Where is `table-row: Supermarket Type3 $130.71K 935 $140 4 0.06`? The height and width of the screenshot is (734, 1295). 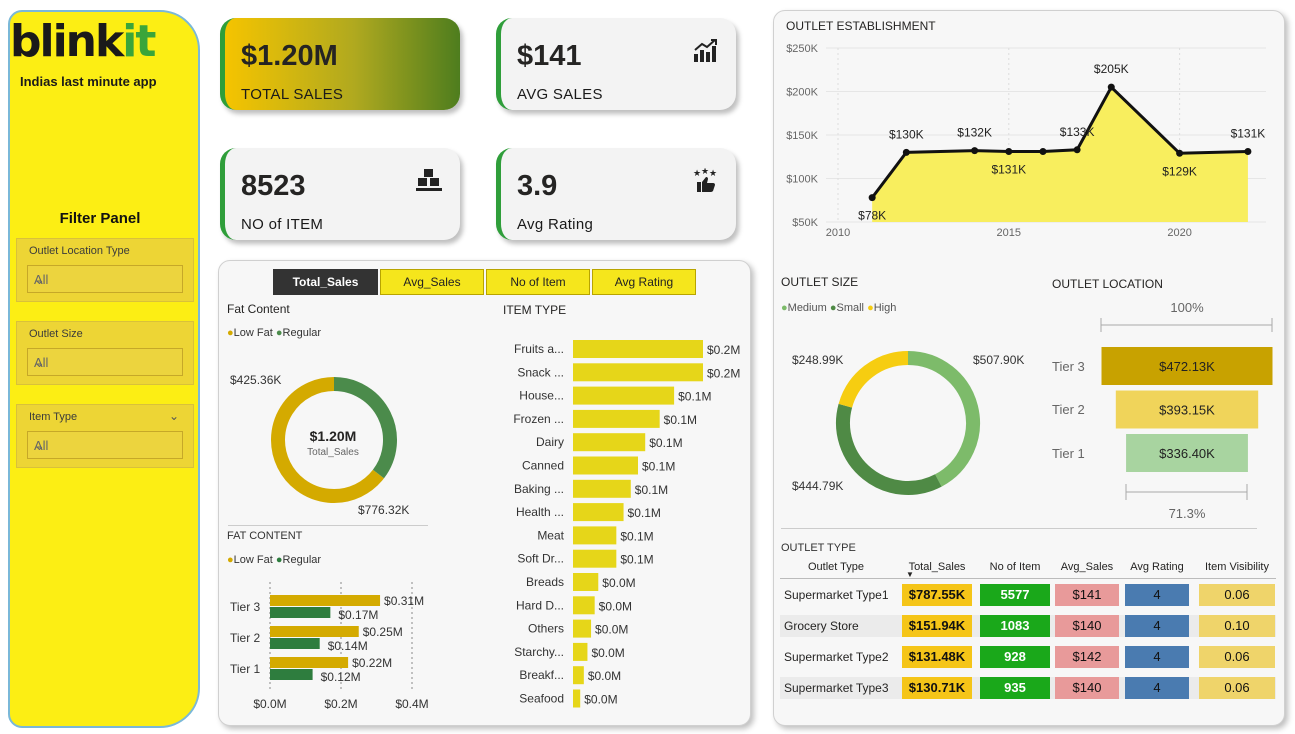
table-row: Supermarket Type3 $130.71K 935 $140 4 0.06 is located at coordinates (1028, 688).